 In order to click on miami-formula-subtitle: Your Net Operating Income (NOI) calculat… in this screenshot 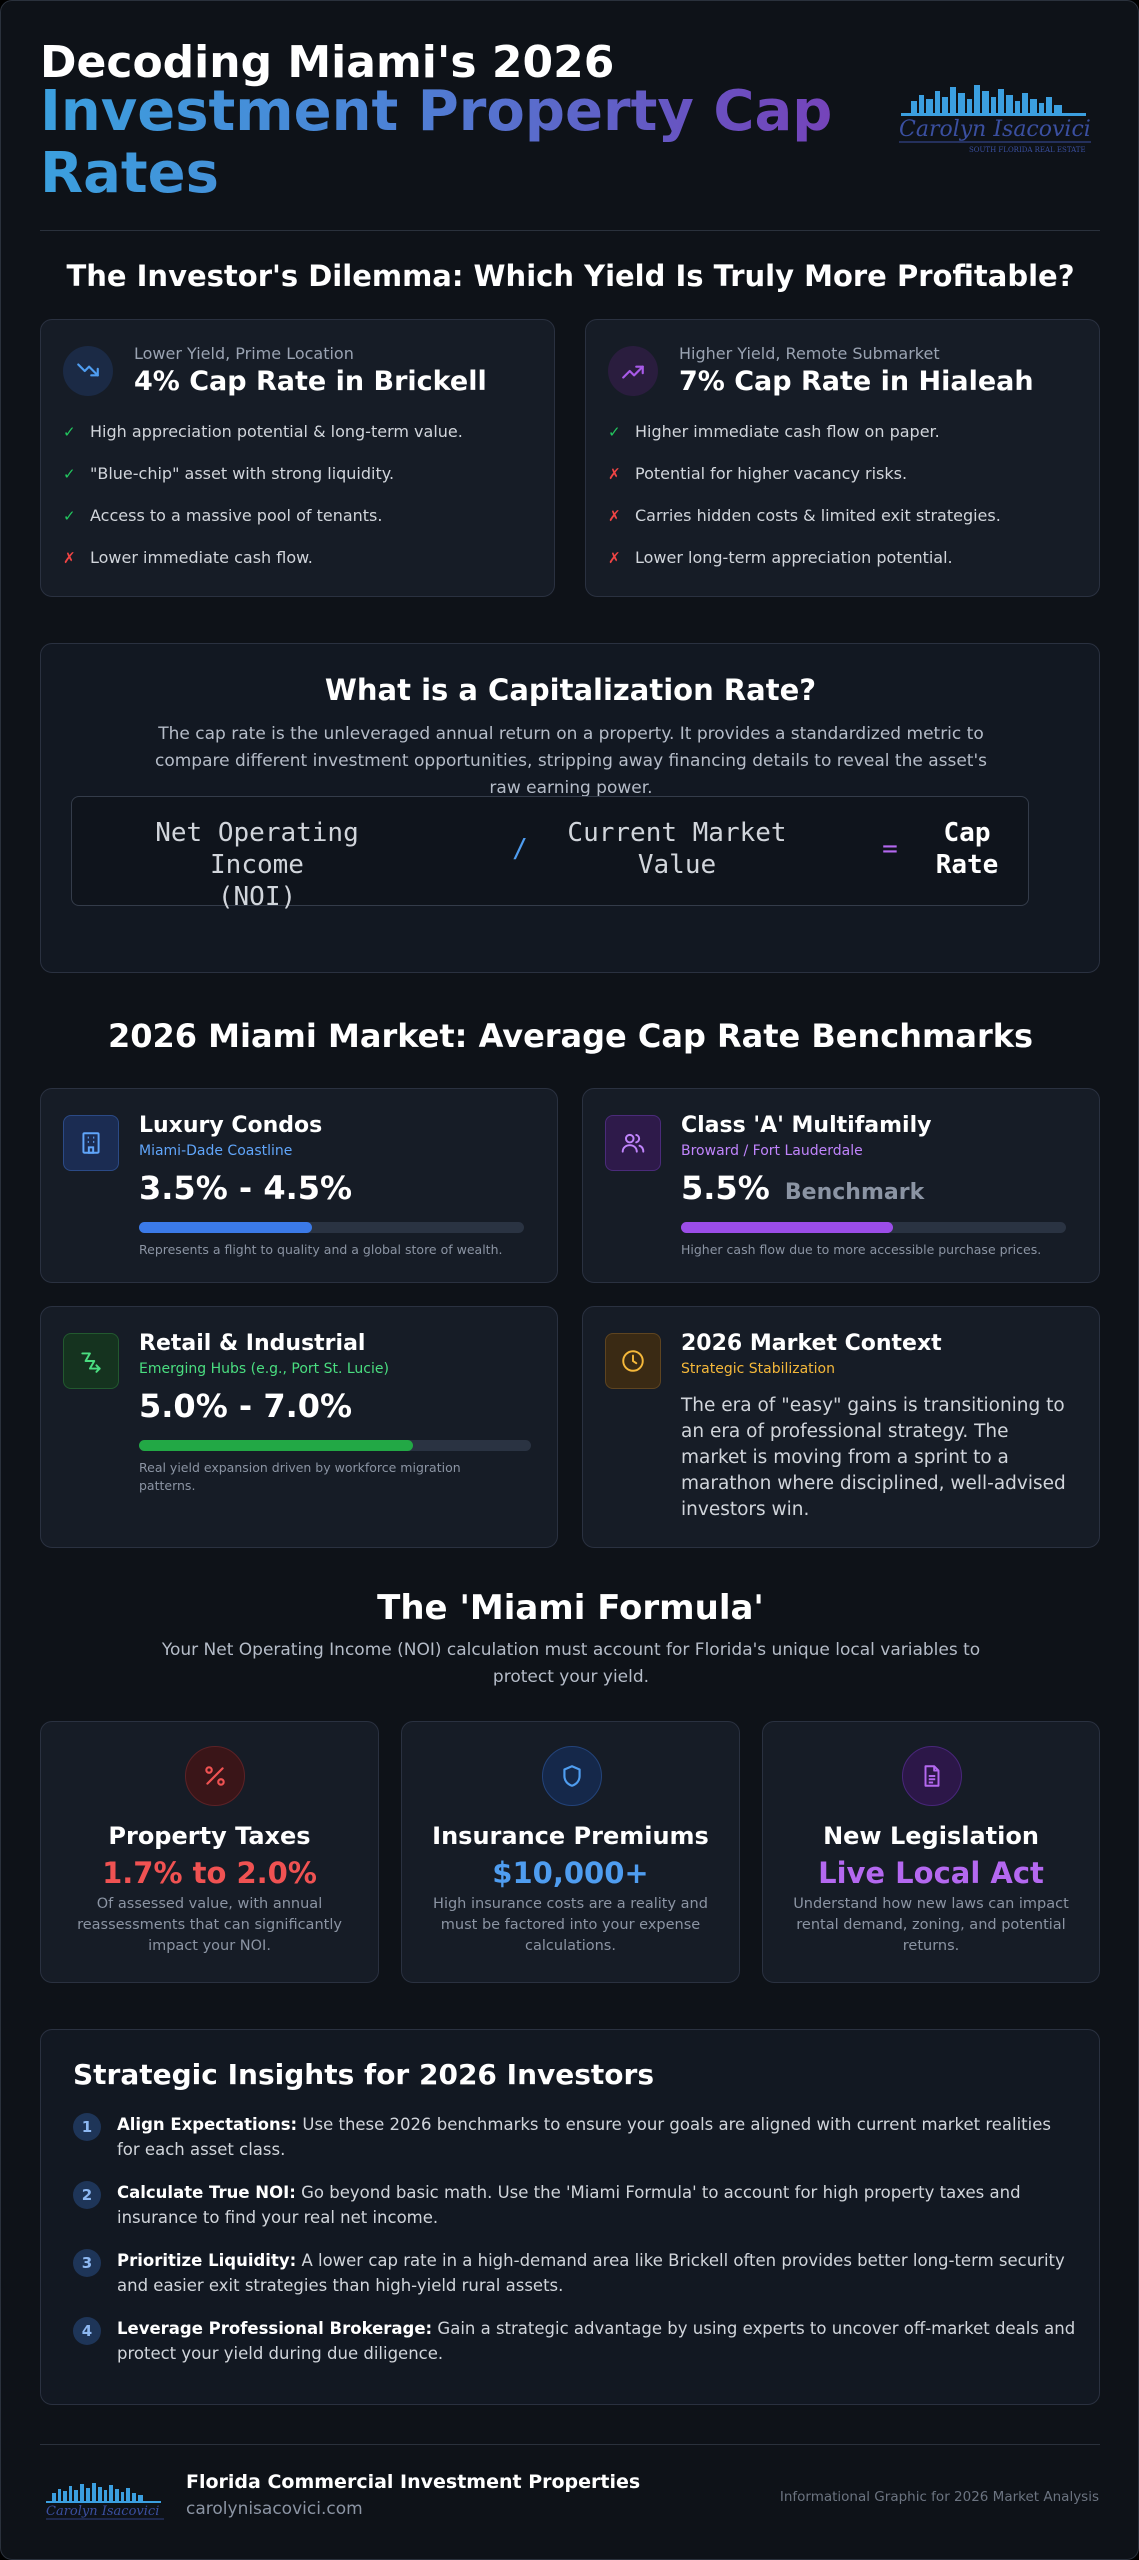, I will do `click(571, 1663)`.